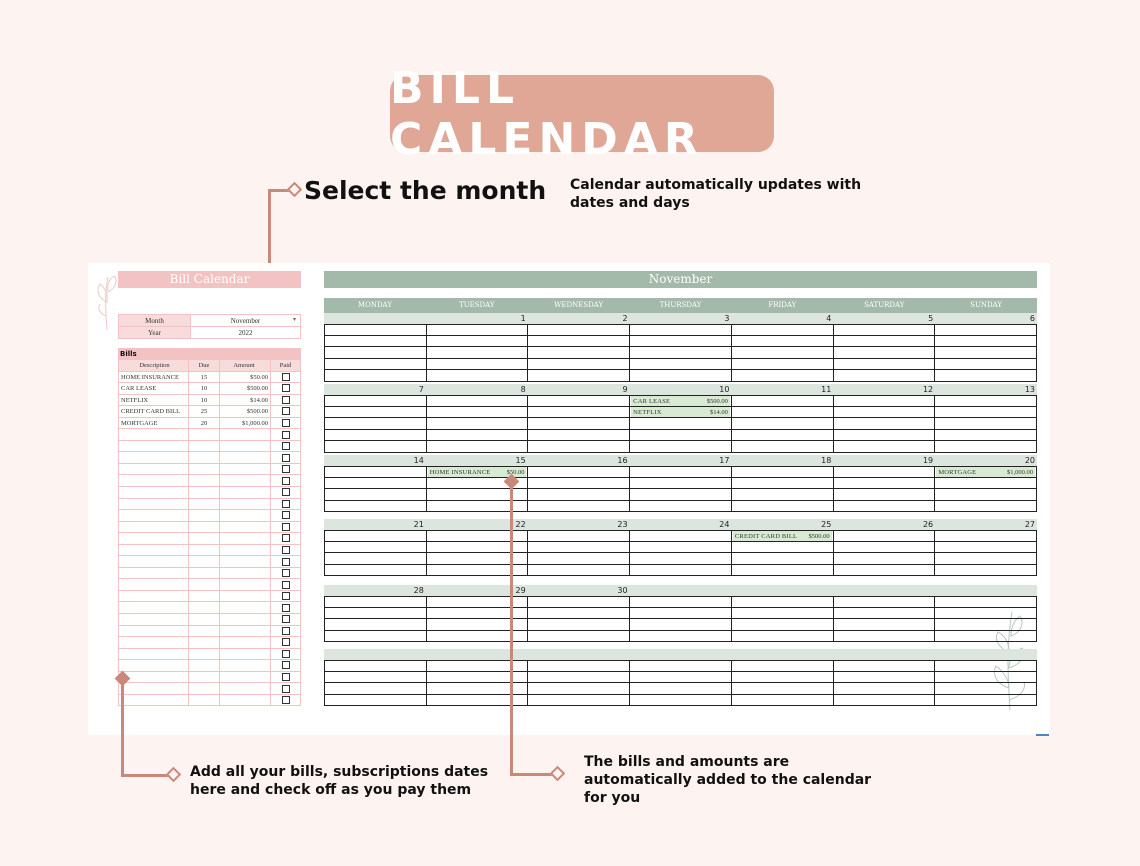  I want to click on day-slot: NETFLIX $14.00, so click(680, 412).